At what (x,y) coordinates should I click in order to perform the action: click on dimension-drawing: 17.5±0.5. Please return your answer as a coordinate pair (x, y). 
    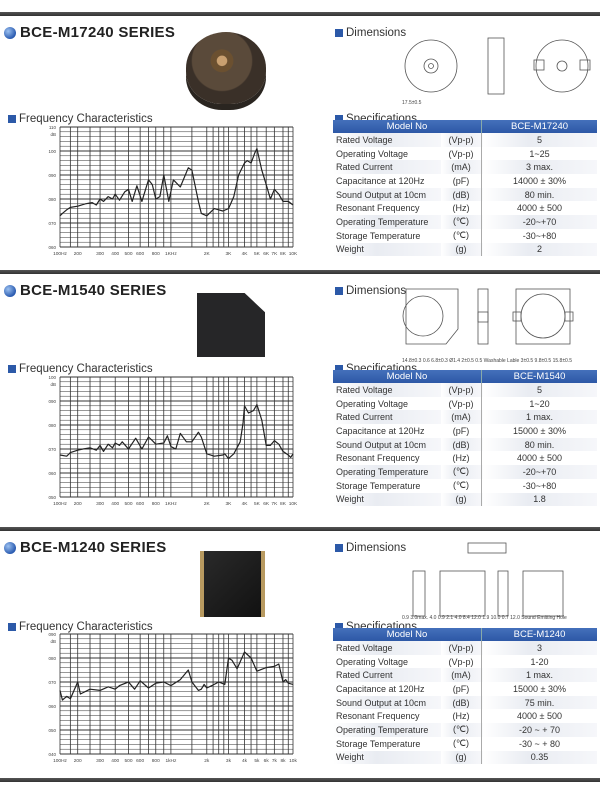
    Looking at the image, I should click on (496, 71).